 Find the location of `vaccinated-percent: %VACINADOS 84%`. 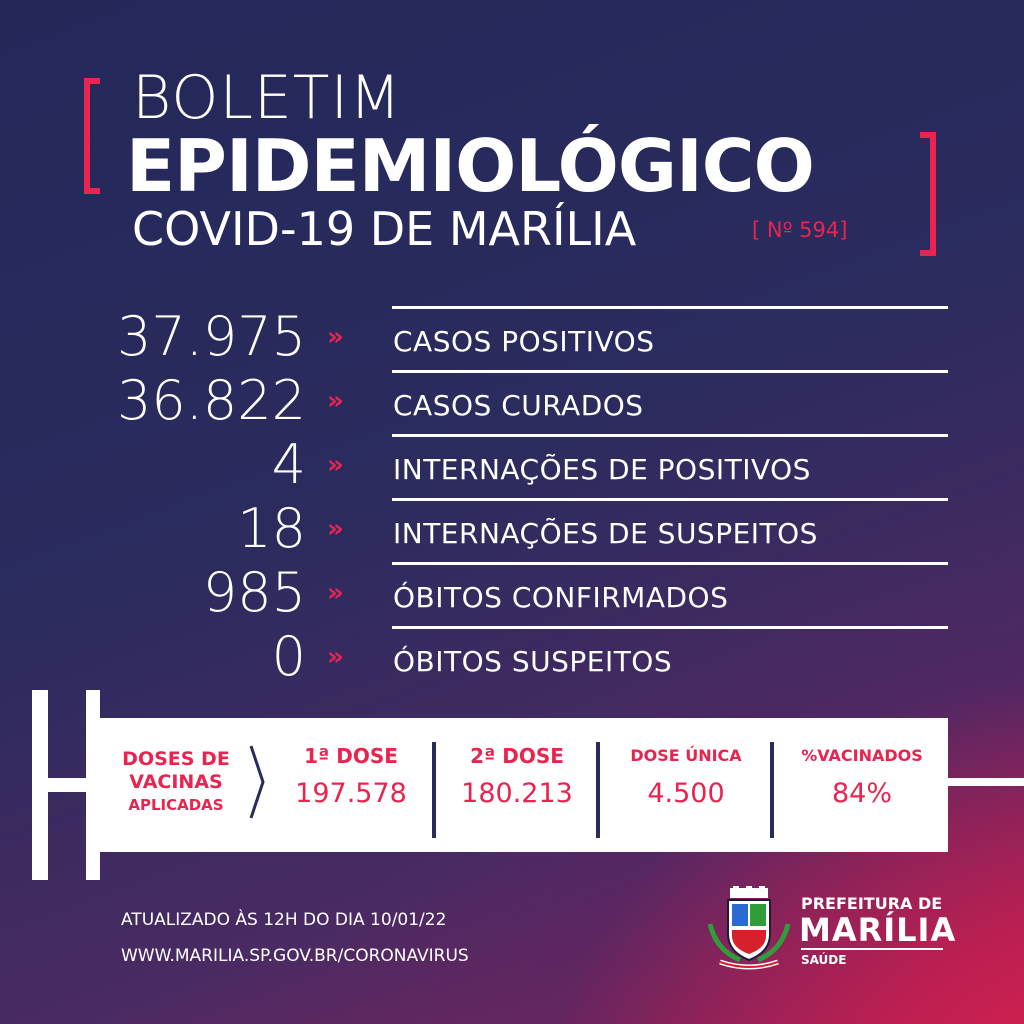

vaccinated-percent: %VACINADOS 84% is located at coordinates (862, 777).